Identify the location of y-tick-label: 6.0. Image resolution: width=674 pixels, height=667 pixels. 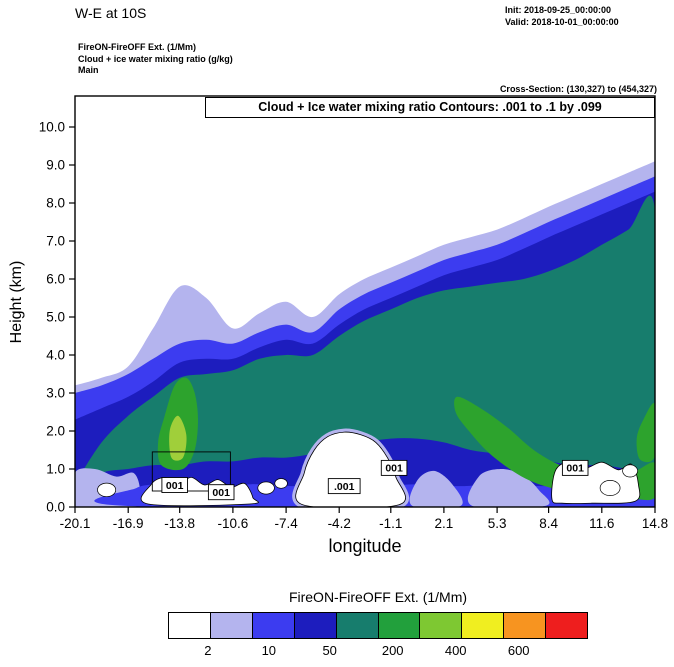
(55, 279).